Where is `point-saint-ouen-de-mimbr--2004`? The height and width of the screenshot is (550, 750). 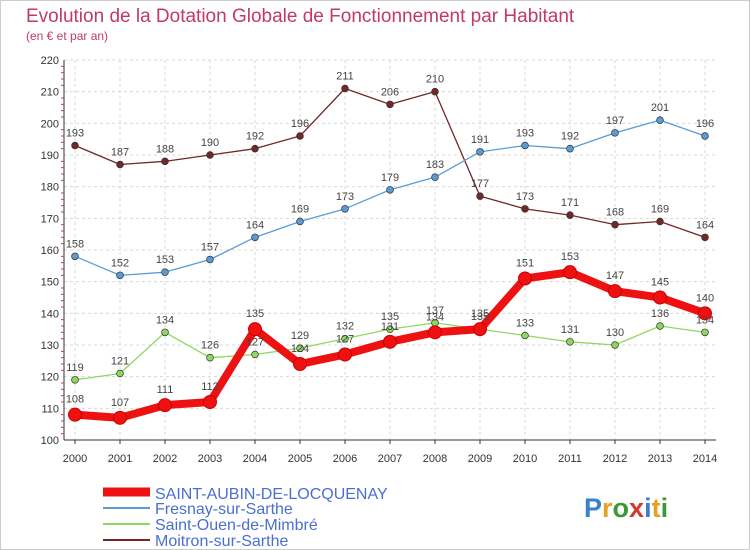 point-saint-ouen-de-mimbr--2004 is located at coordinates (255, 354).